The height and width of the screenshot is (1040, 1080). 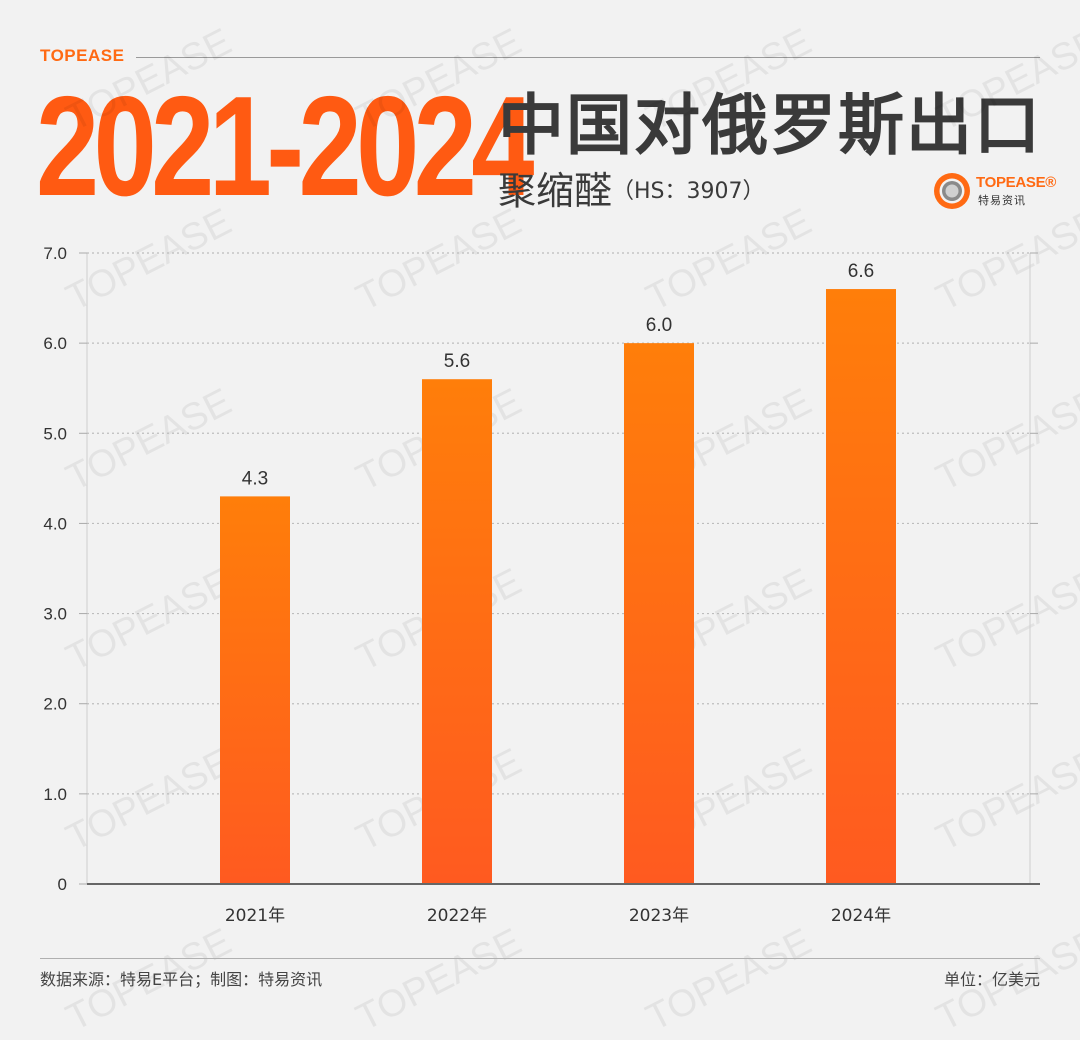 I want to click on logo-subtitle: 特易资讯, so click(x=1002, y=200).